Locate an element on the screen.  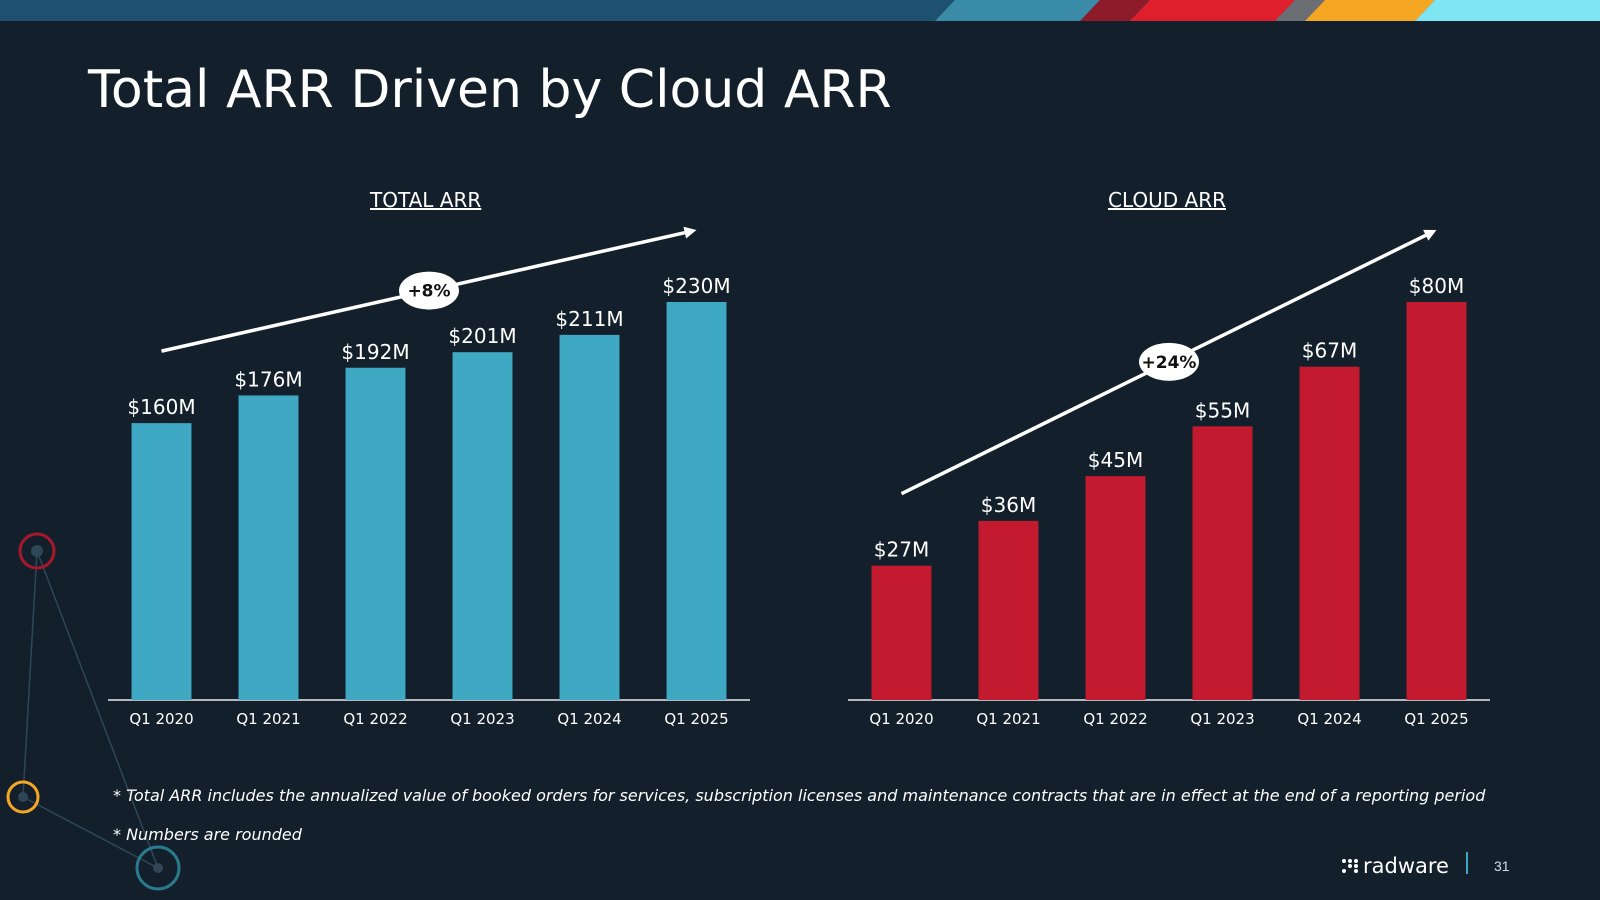
cloud-arr-chart-title: CLOUD ARR is located at coordinates (1167, 200).